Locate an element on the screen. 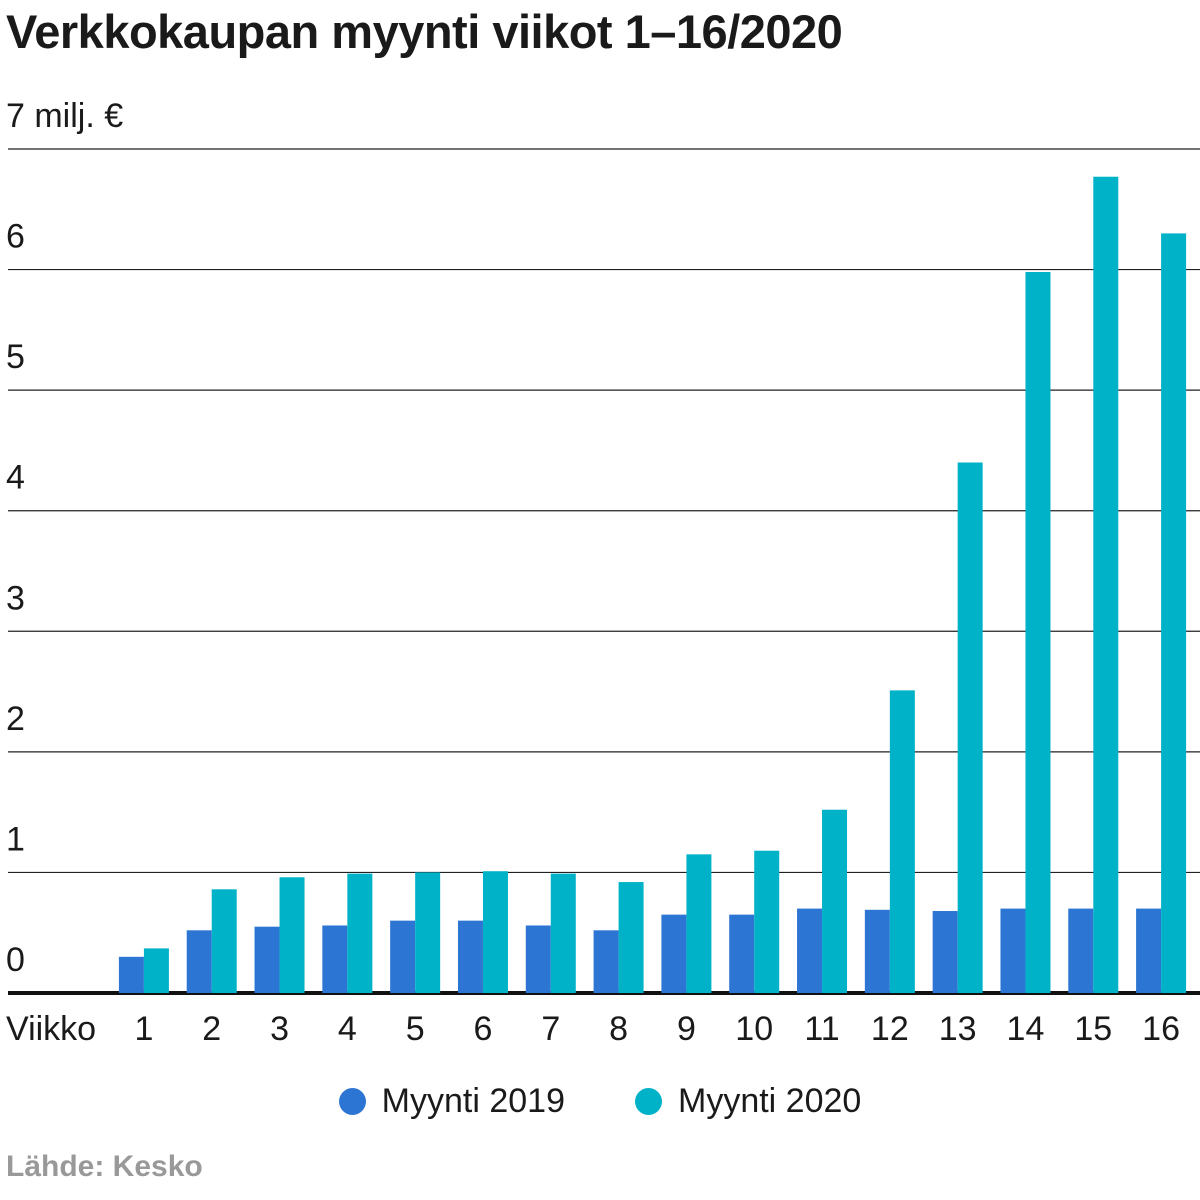 Image resolution: width=1200 pixels, height=1200 pixels. x-tick-label-9: 9 is located at coordinates (686, 1029).